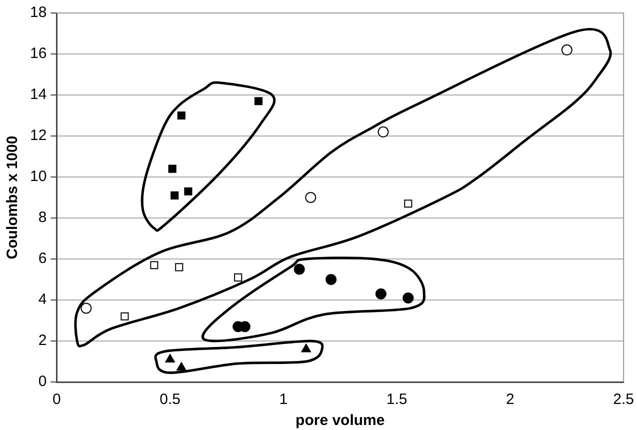 This screenshot has height=430, width=637. Describe the element at coordinates (38, 95) in the screenshot. I see `y-tick-label: 14` at that location.